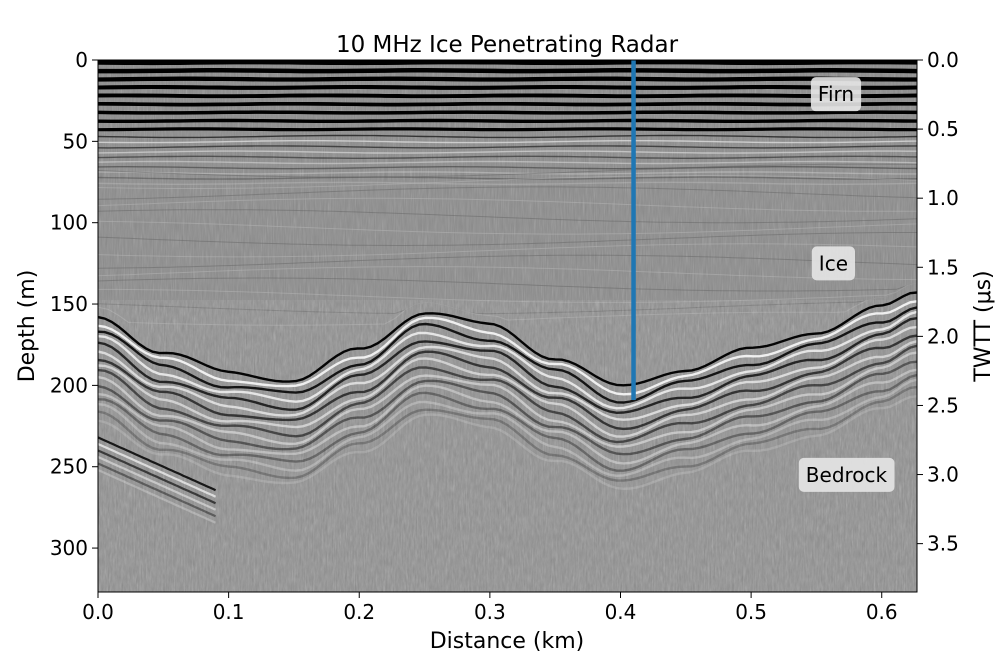 This screenshot has height=658, width=998. Describe the element at coordinates (69, 304) in the screenshot. I see `y-tick-label: 150` at that location.